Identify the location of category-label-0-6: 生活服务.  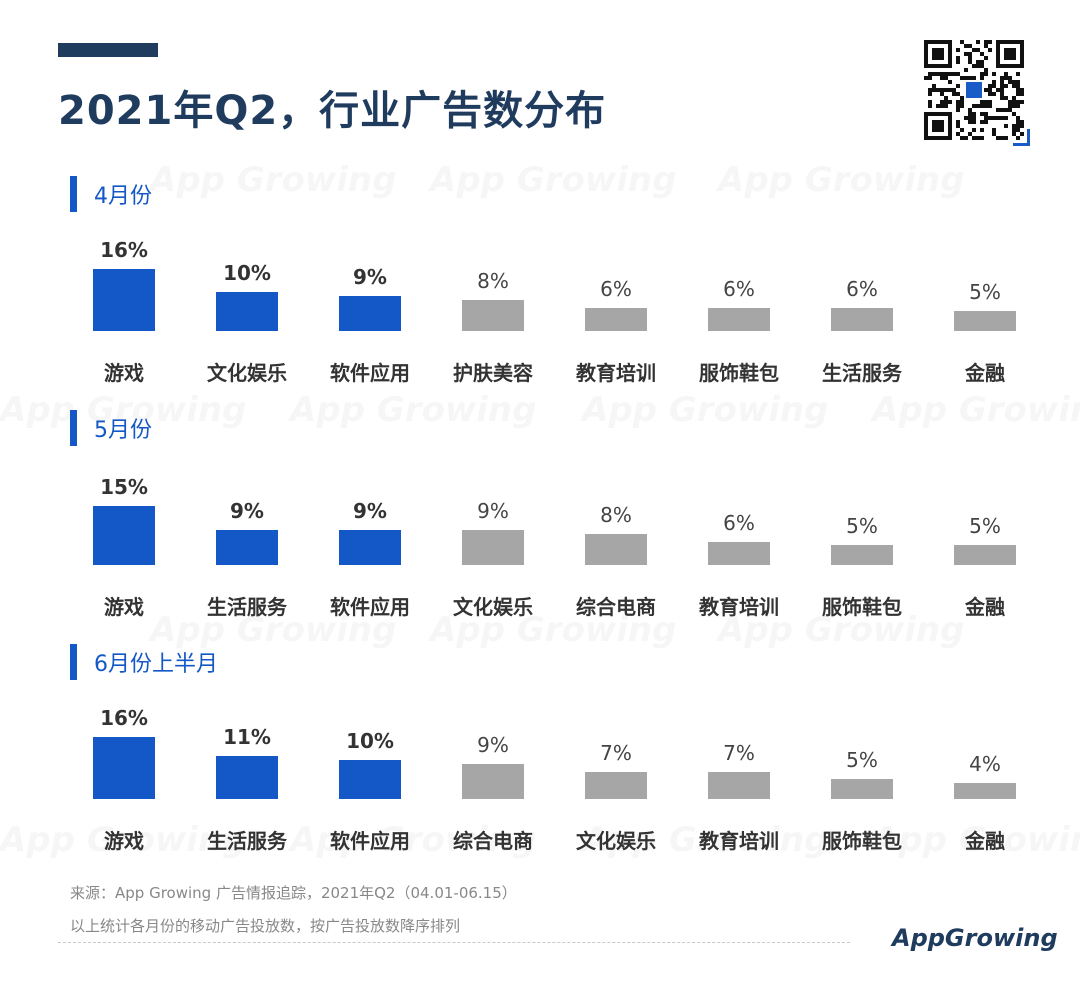
(862, 373).